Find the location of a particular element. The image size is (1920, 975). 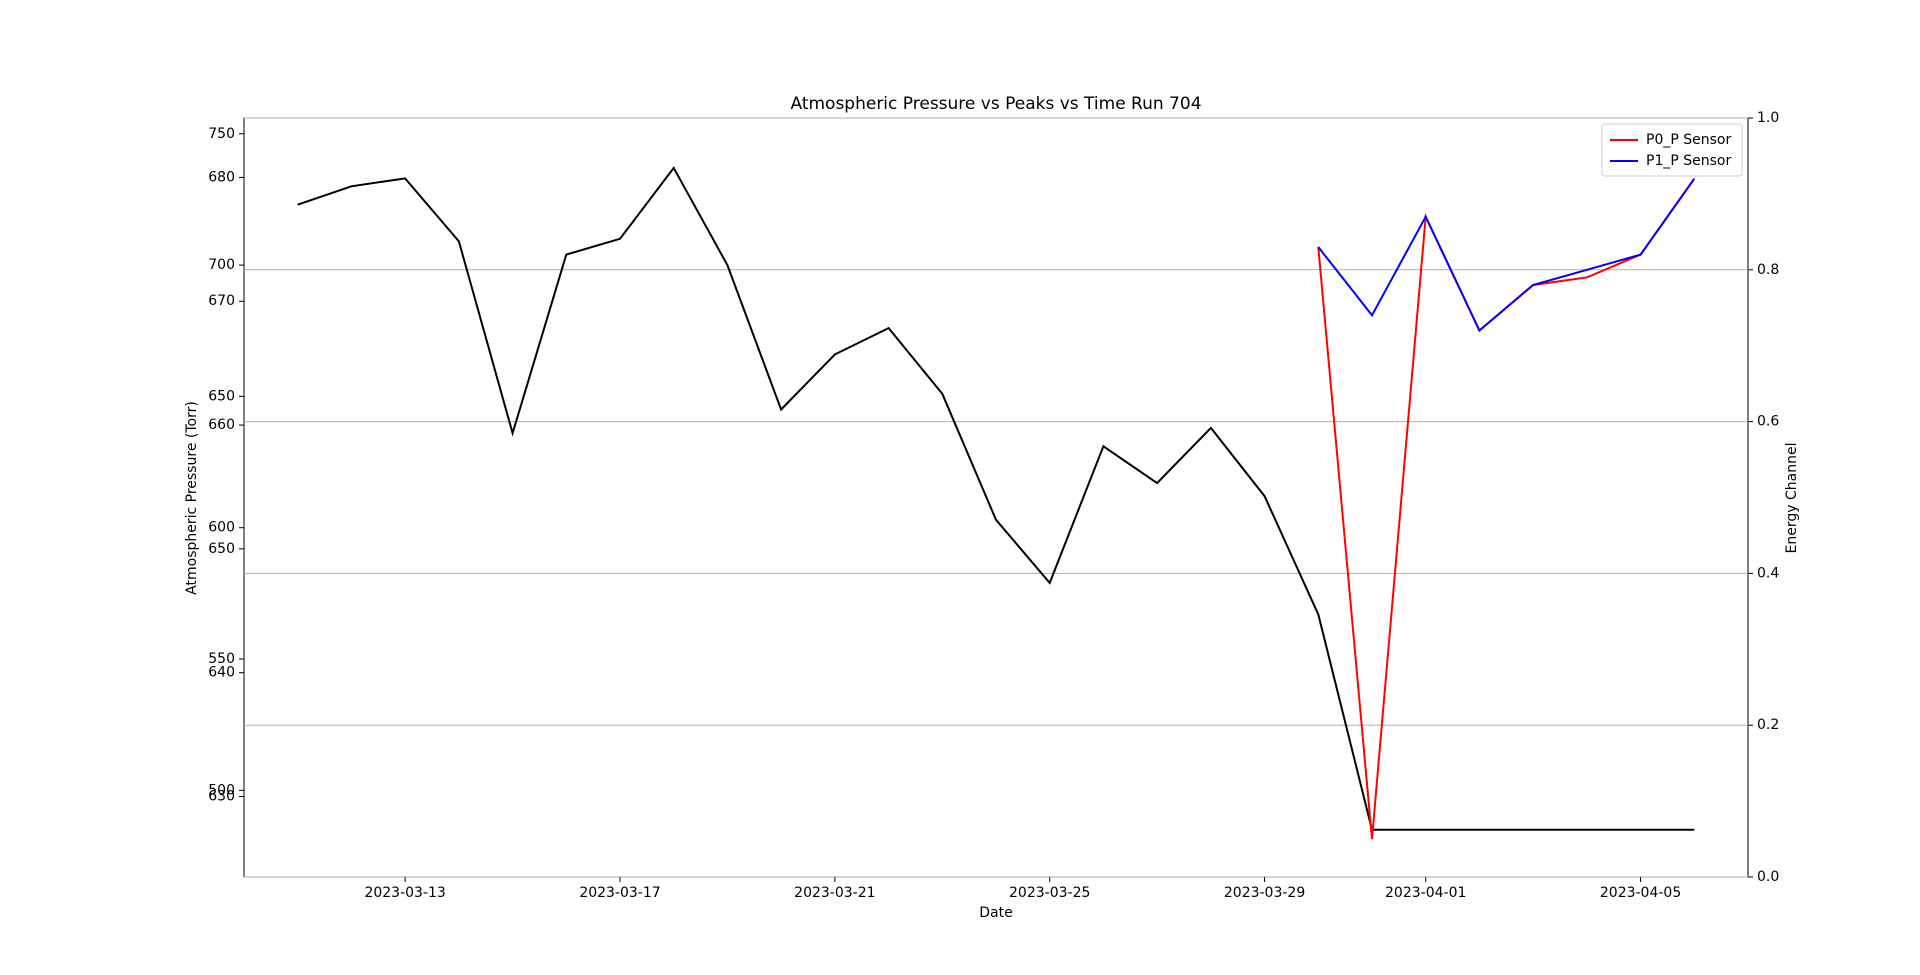

x-tick-label: 2023-03-21 is located at coordinates (834, 893).